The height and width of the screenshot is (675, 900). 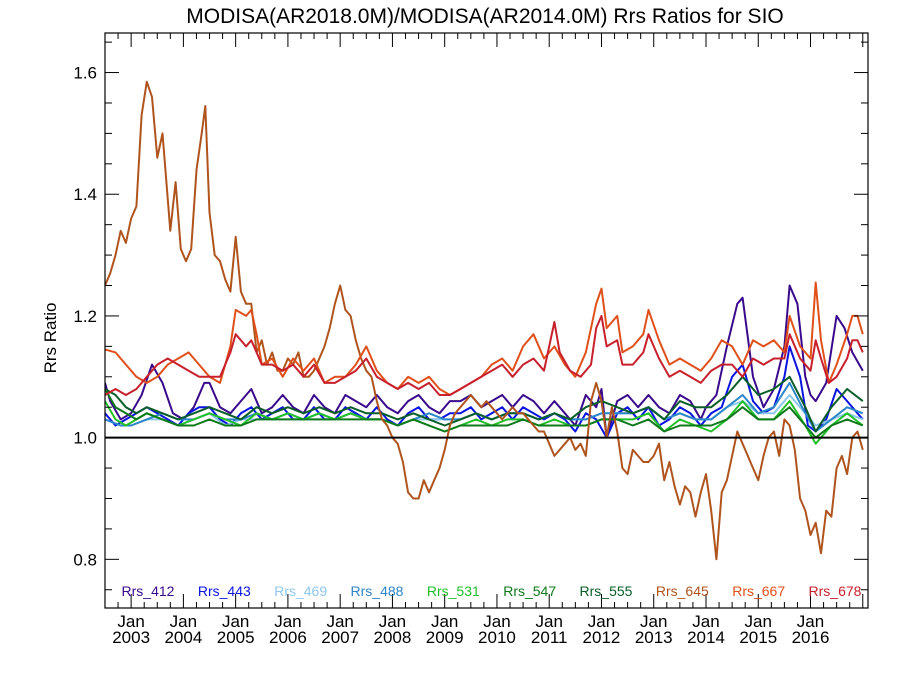 What do you see at coordinates (606, 591) in the screenshot?
I see `legend-label-rrs-555: Rrs_555` at bounding box center [606, 591].